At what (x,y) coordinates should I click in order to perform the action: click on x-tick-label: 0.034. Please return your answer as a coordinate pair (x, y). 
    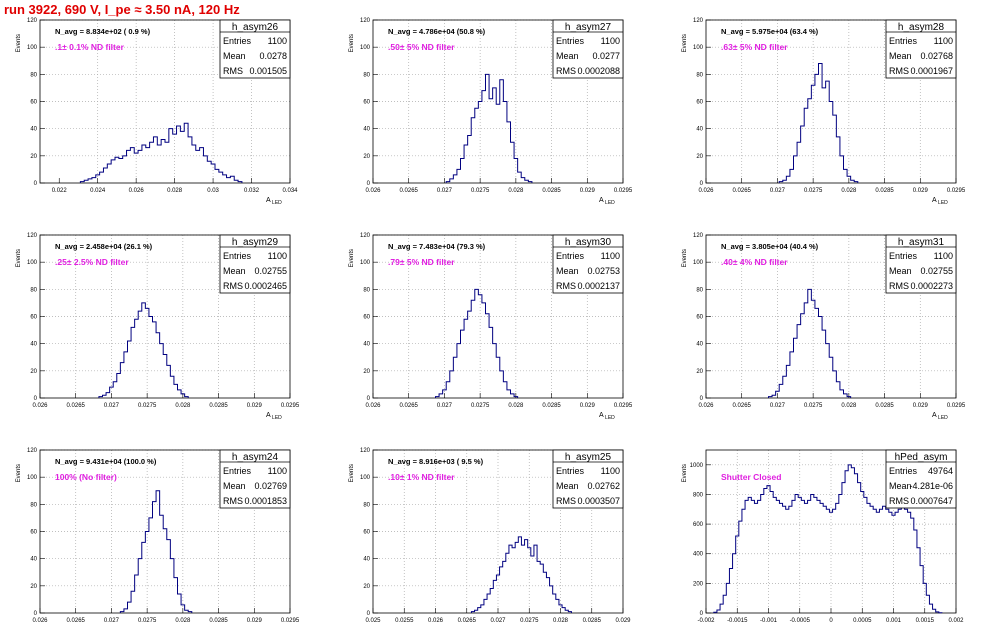
    Looking at the image, I should click on (290, 191).